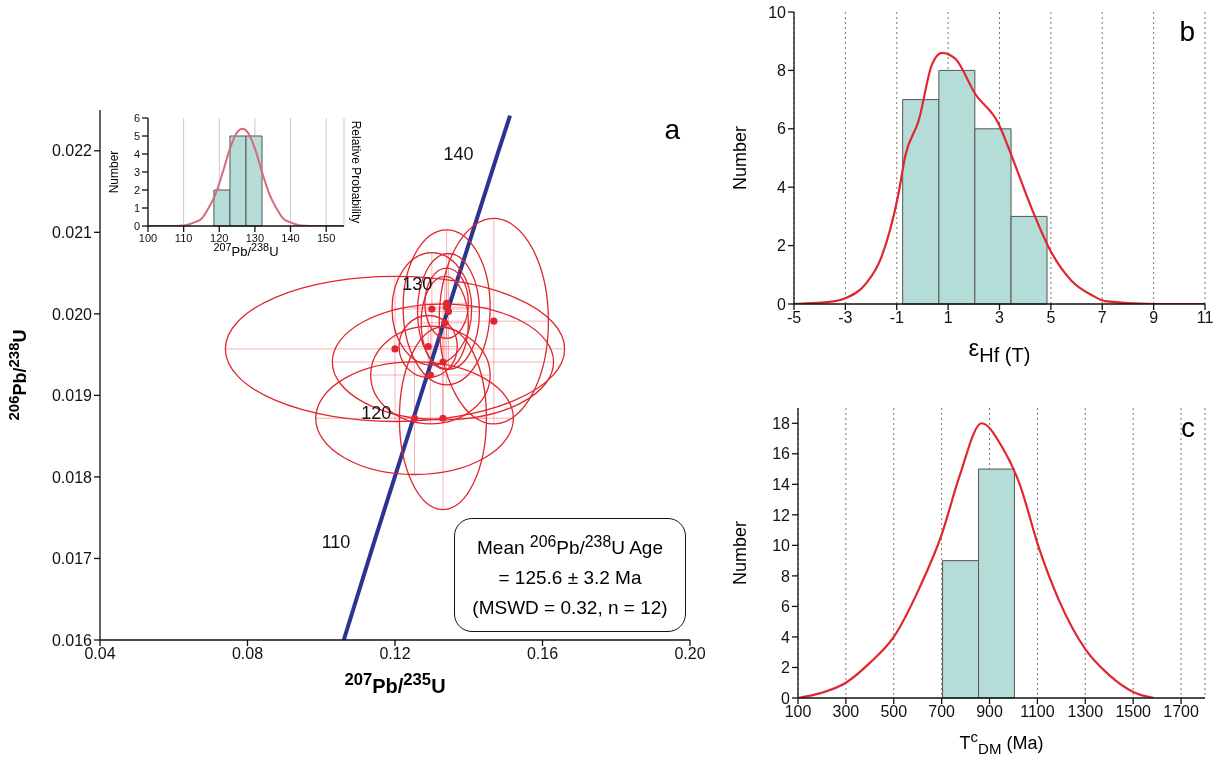  Describe the element at coordinates (72, 477) in the screenshot. I see `y-tick-label: 0.018` at that location.